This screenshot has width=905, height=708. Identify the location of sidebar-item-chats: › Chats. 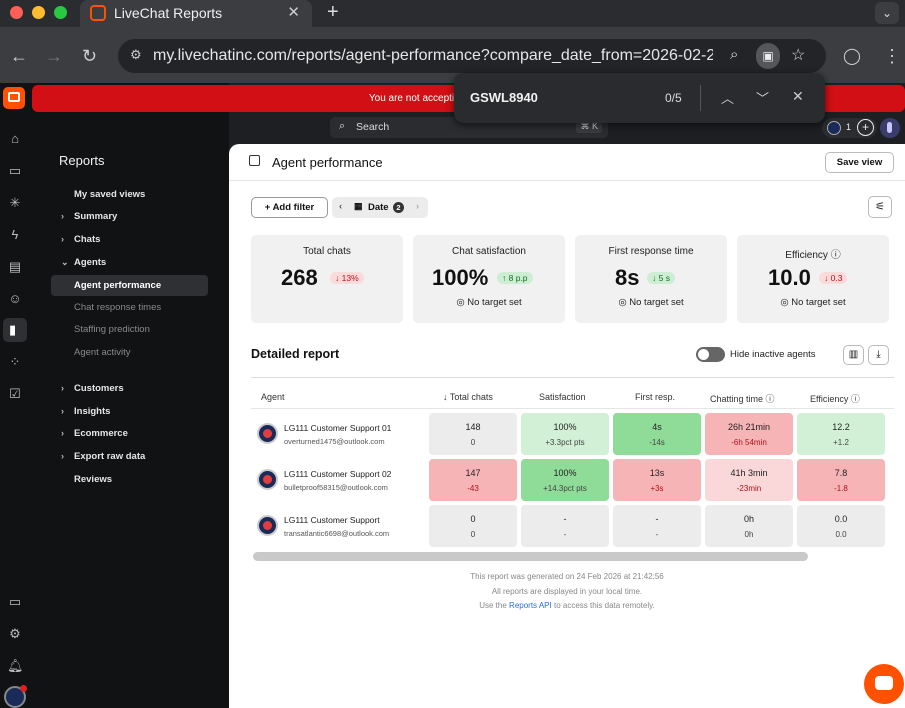
(129, 239).